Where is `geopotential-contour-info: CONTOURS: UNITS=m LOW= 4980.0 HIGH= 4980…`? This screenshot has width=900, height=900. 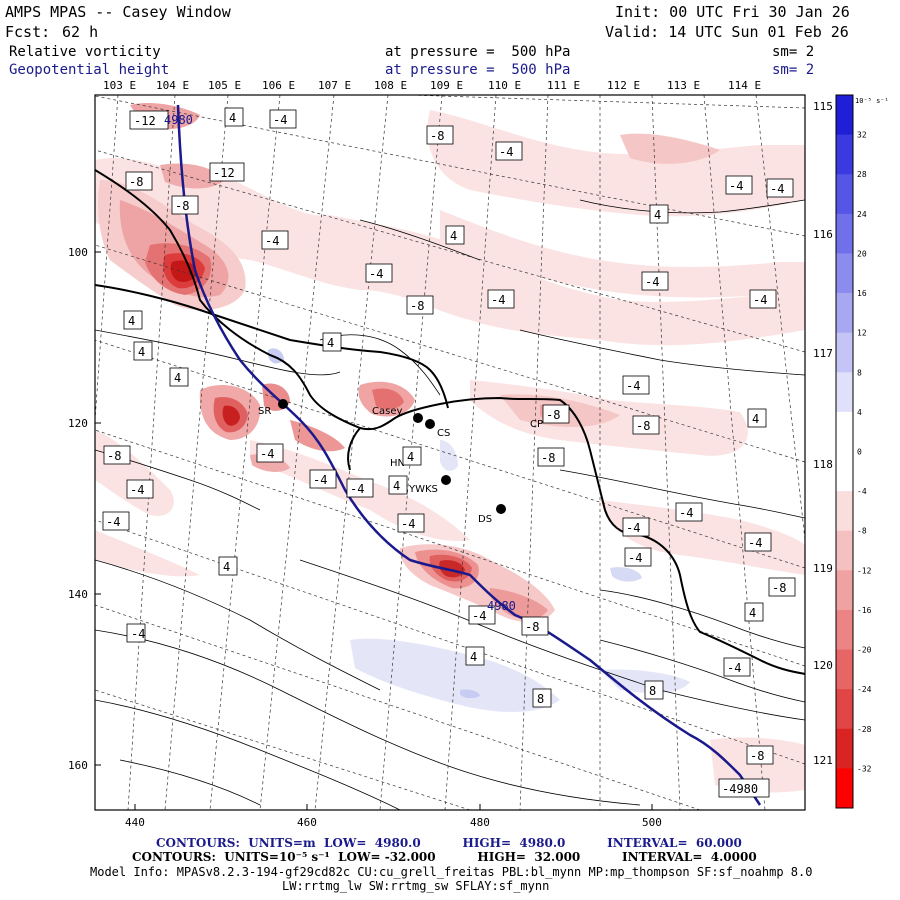
geopotential-contour-info: CONTOURS: UNITS=m LOW= 4980.0 HIGH= 4980… is located at coordinates (449, 843).